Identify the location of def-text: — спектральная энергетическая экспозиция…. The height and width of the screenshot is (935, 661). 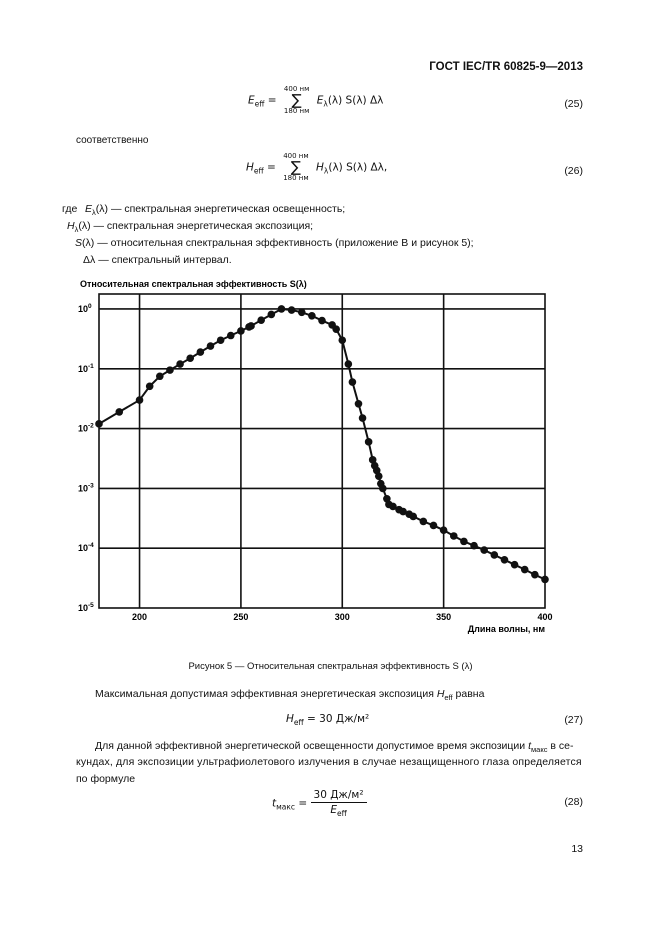
(203, 226).